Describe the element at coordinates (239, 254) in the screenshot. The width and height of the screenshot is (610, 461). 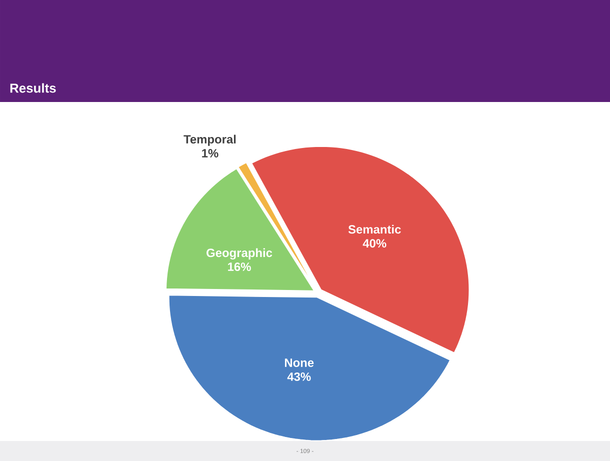
I see `slice-label: Geographic` at that location.